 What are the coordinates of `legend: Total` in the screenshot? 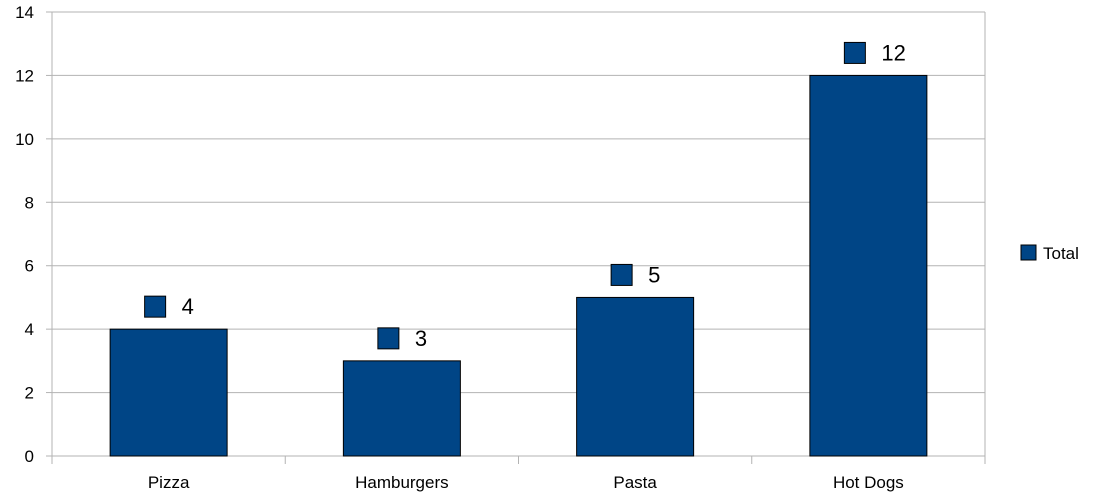 It's located at (1049, 253).